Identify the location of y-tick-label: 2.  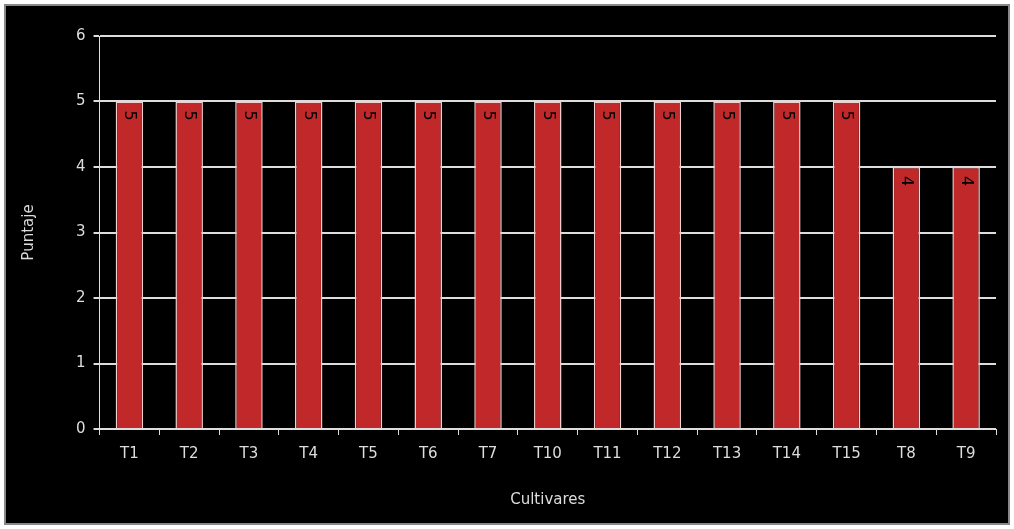
(81, 296).